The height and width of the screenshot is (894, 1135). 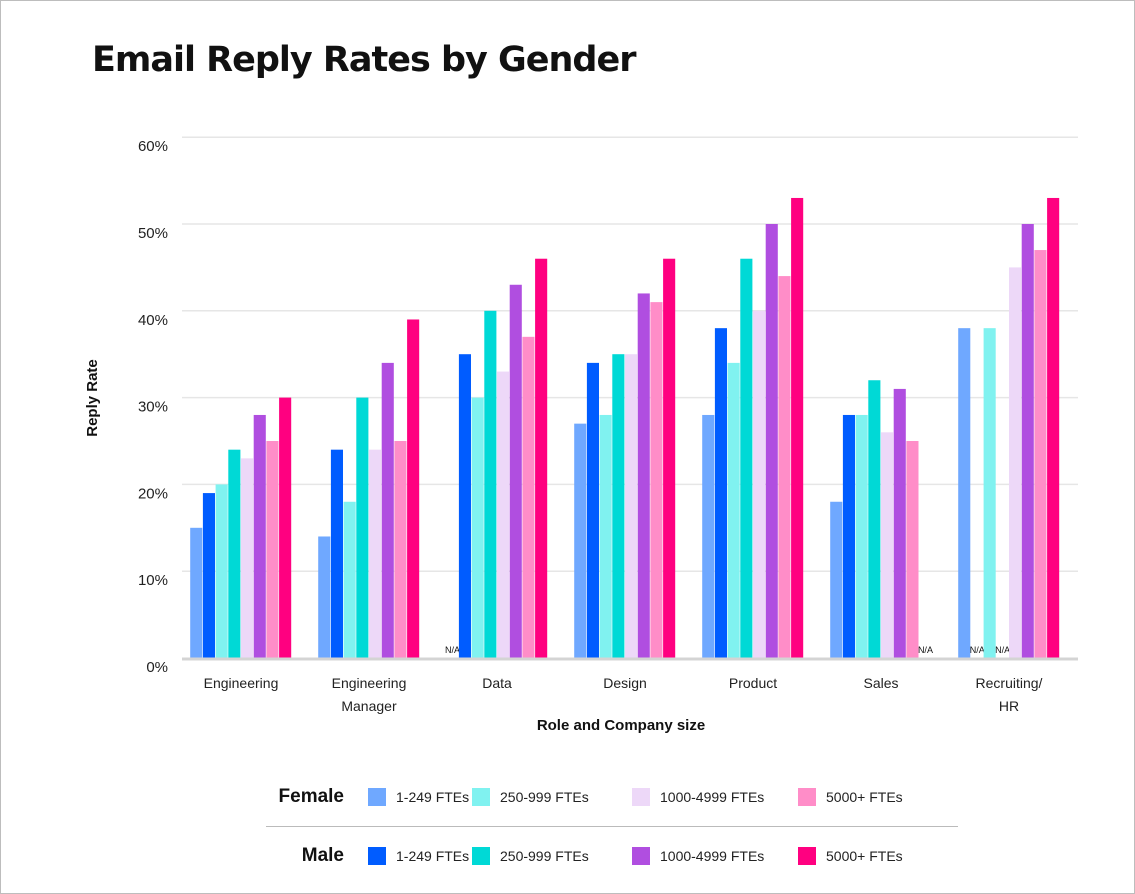 What do you see at coordinates (621, 725) in the screenshot?
I see `x-axis-label: Role and Company size` at bounding box center [621, 725].